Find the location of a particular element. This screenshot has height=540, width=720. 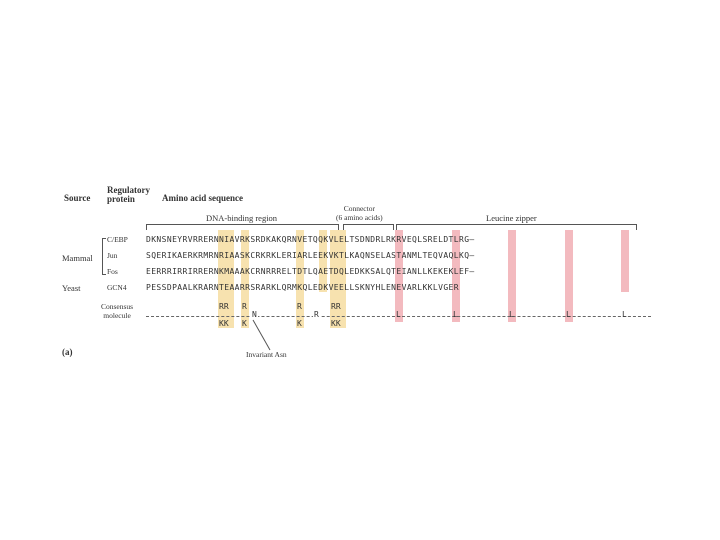

consensus-bottom-3: K is located at coordinates (299, 323).